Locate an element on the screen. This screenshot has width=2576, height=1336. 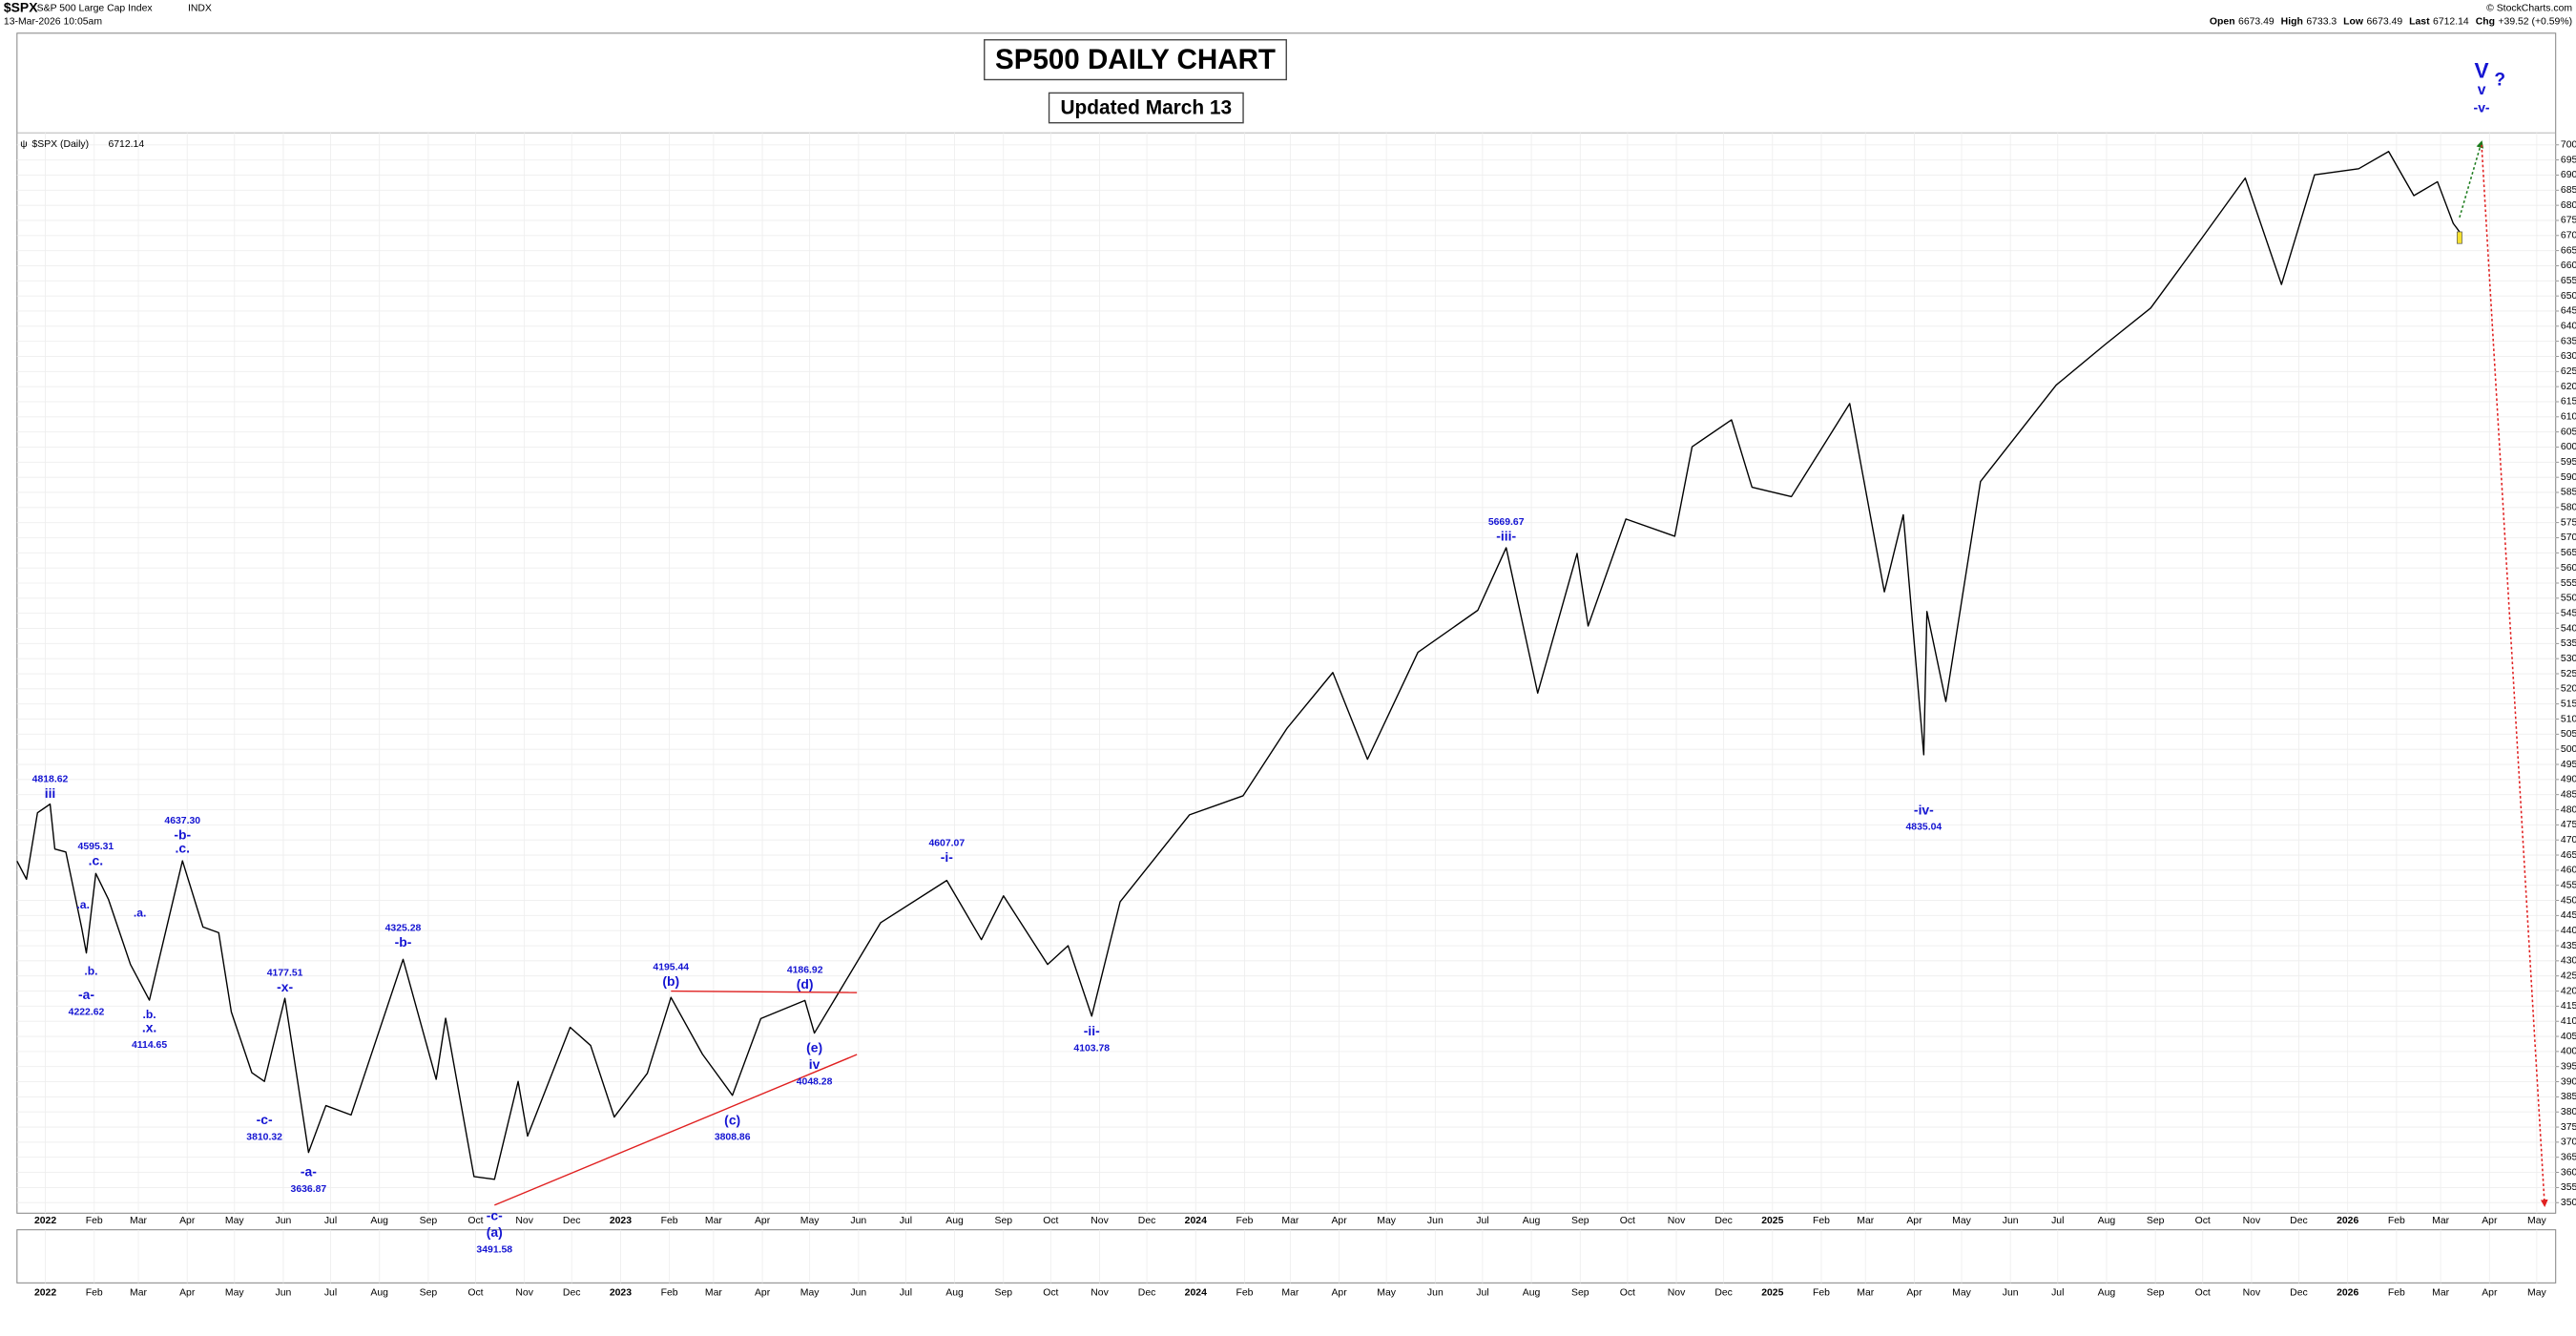
y-tick-label: 6400 is located at coordinates (2568, 327).